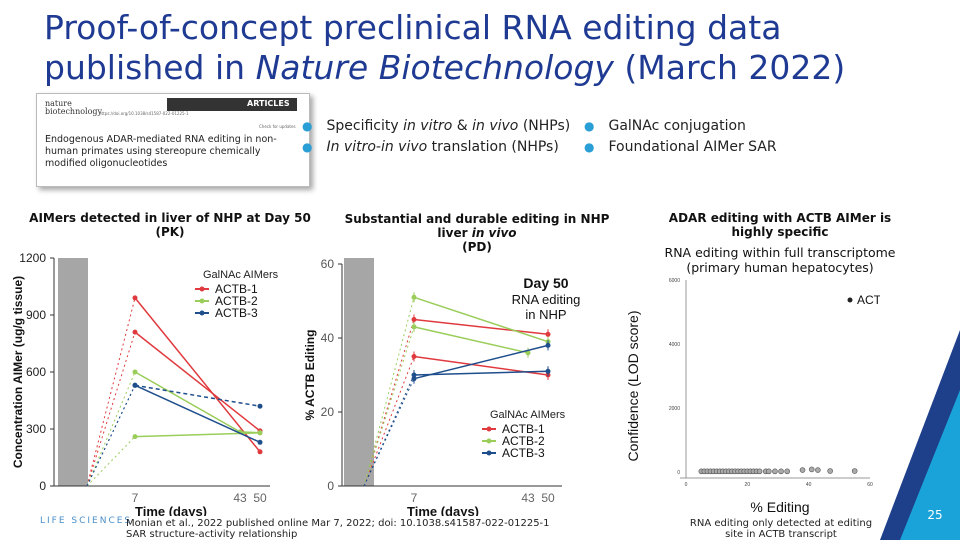 This screenshot has height=540, width=960. Describe the element at coordinates (328, 338) in the screenshot. I see `y-tick-label: 40` at that location.